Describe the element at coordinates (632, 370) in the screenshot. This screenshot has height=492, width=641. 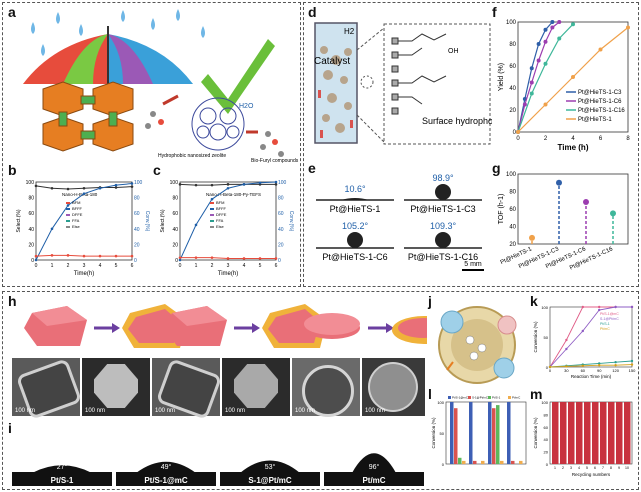
I see `x-tick-label: 150` at that location.